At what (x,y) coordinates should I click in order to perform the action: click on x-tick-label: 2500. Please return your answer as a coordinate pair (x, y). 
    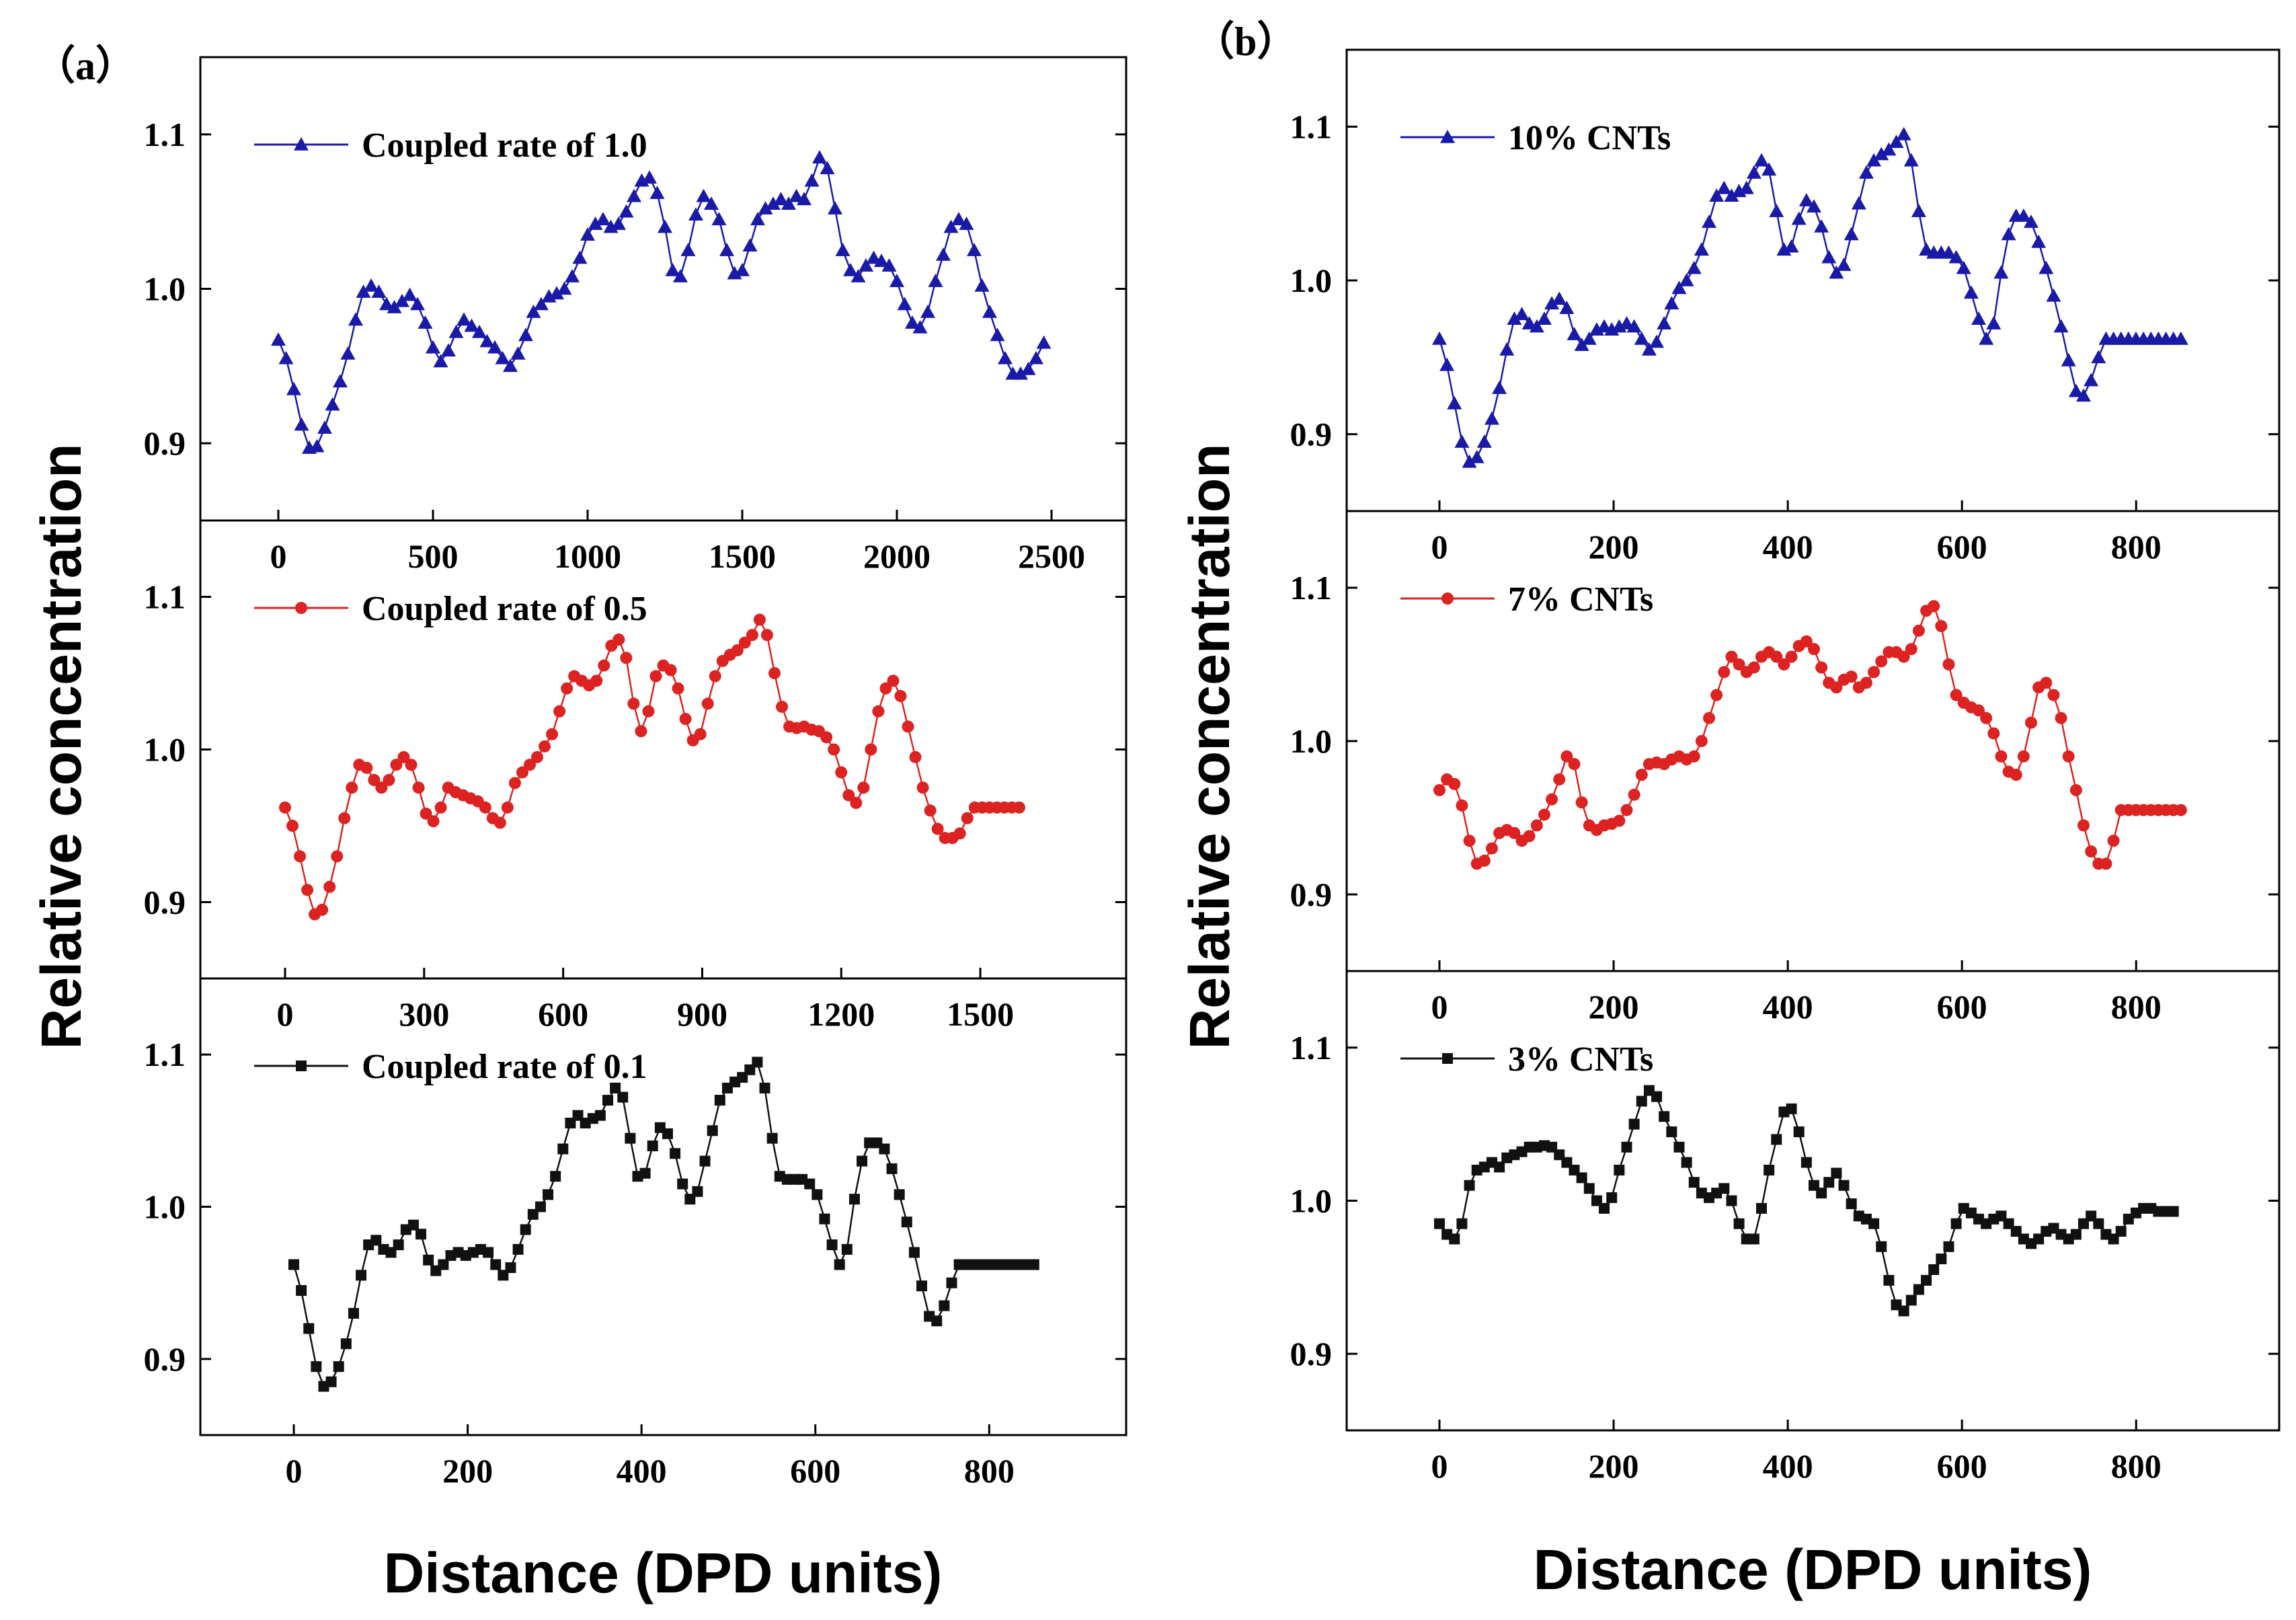
    Looking at the image, I should click on (1051, 556).